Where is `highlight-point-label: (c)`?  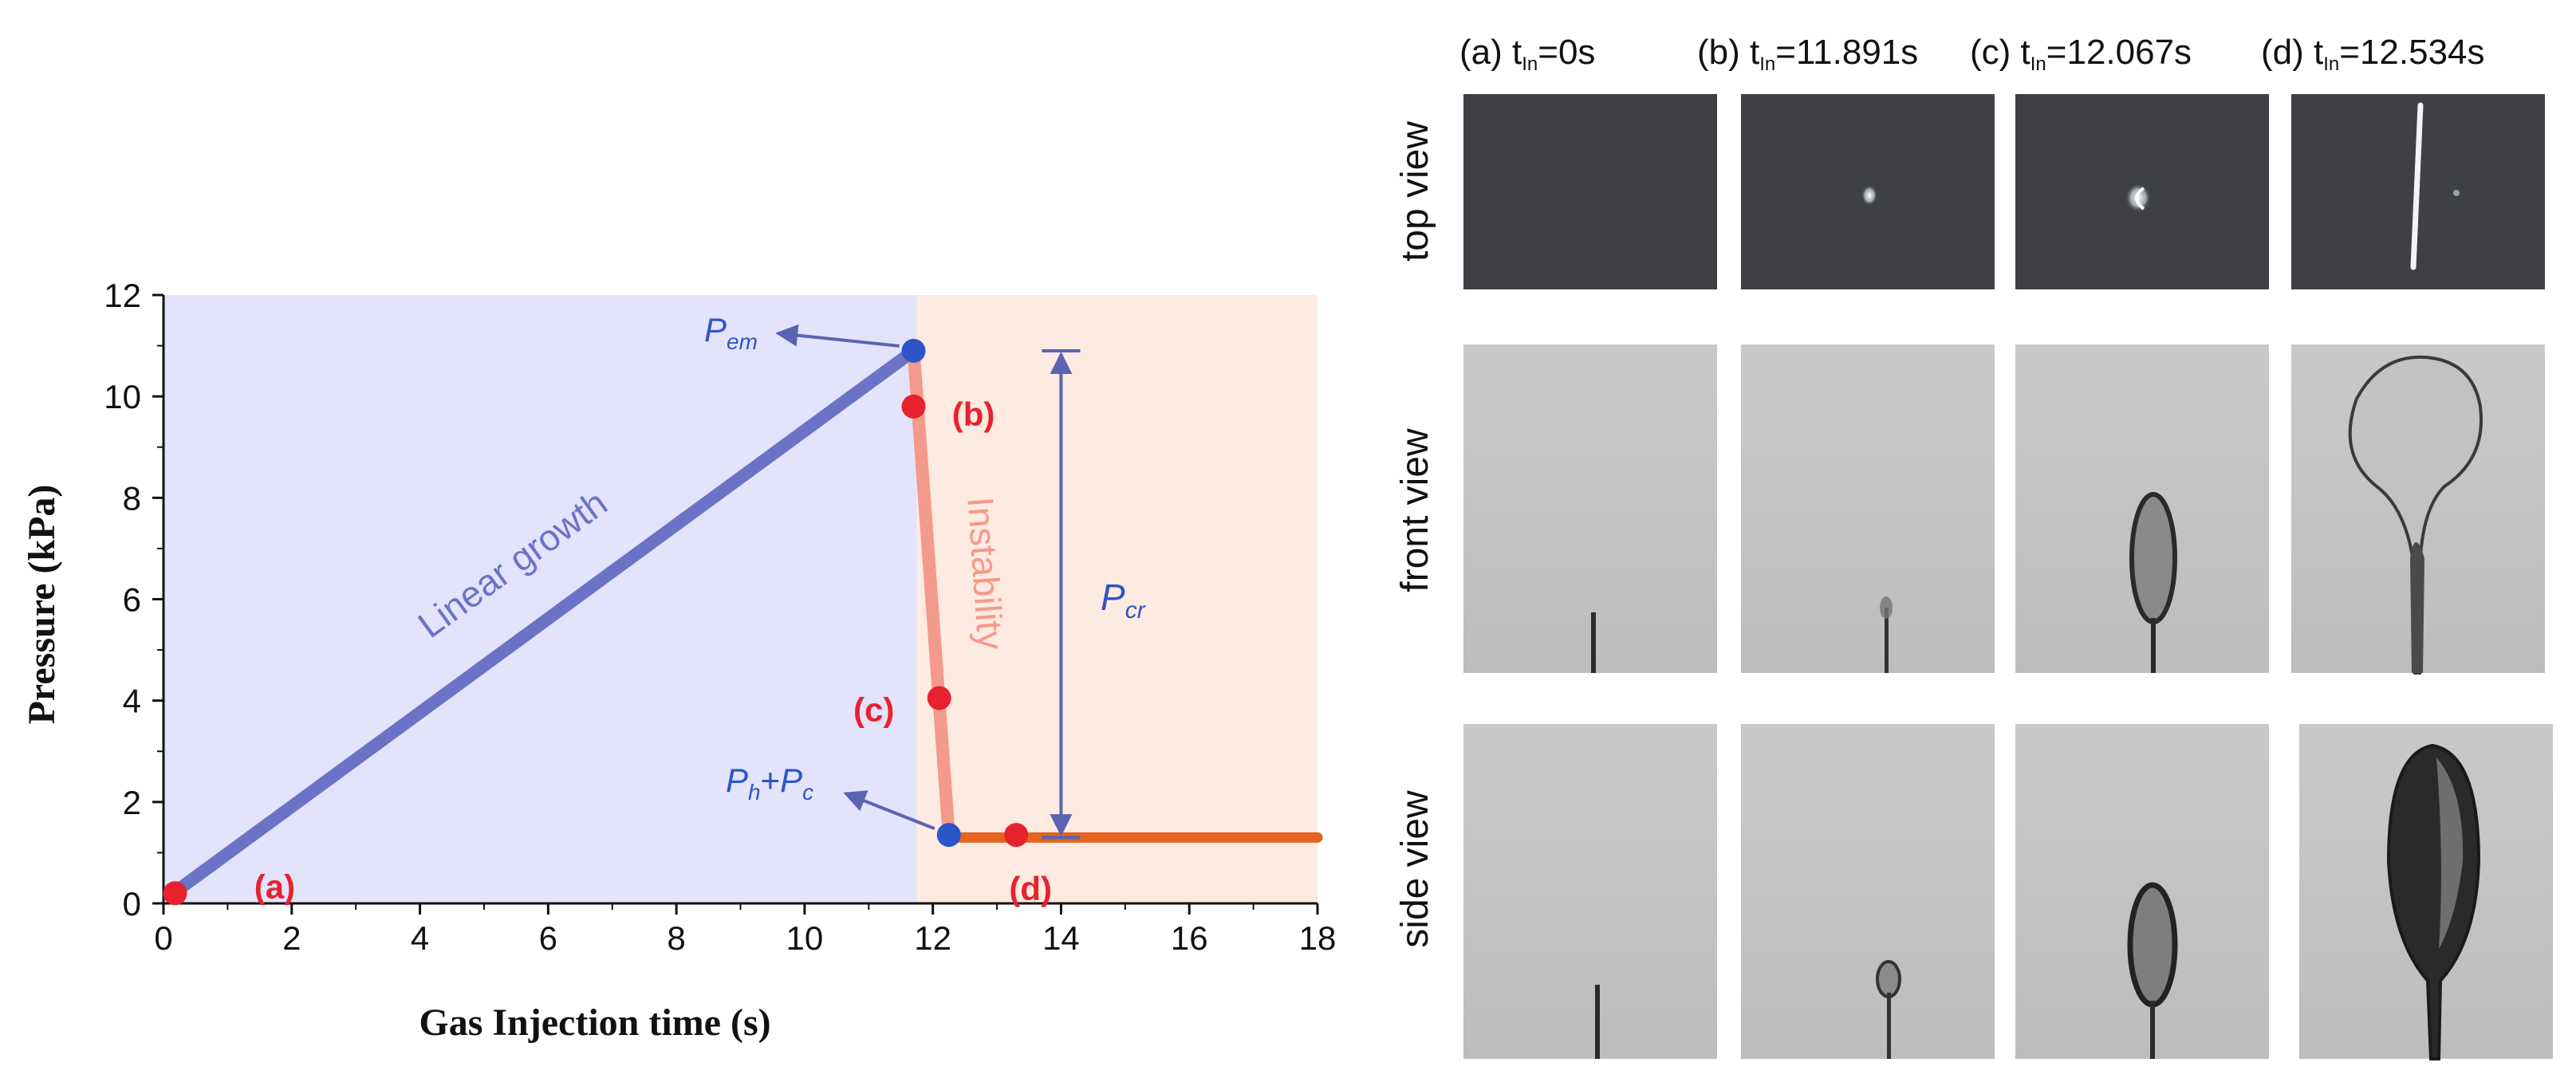
highlight-point-label: (c) is located at coordinates (873, 709).